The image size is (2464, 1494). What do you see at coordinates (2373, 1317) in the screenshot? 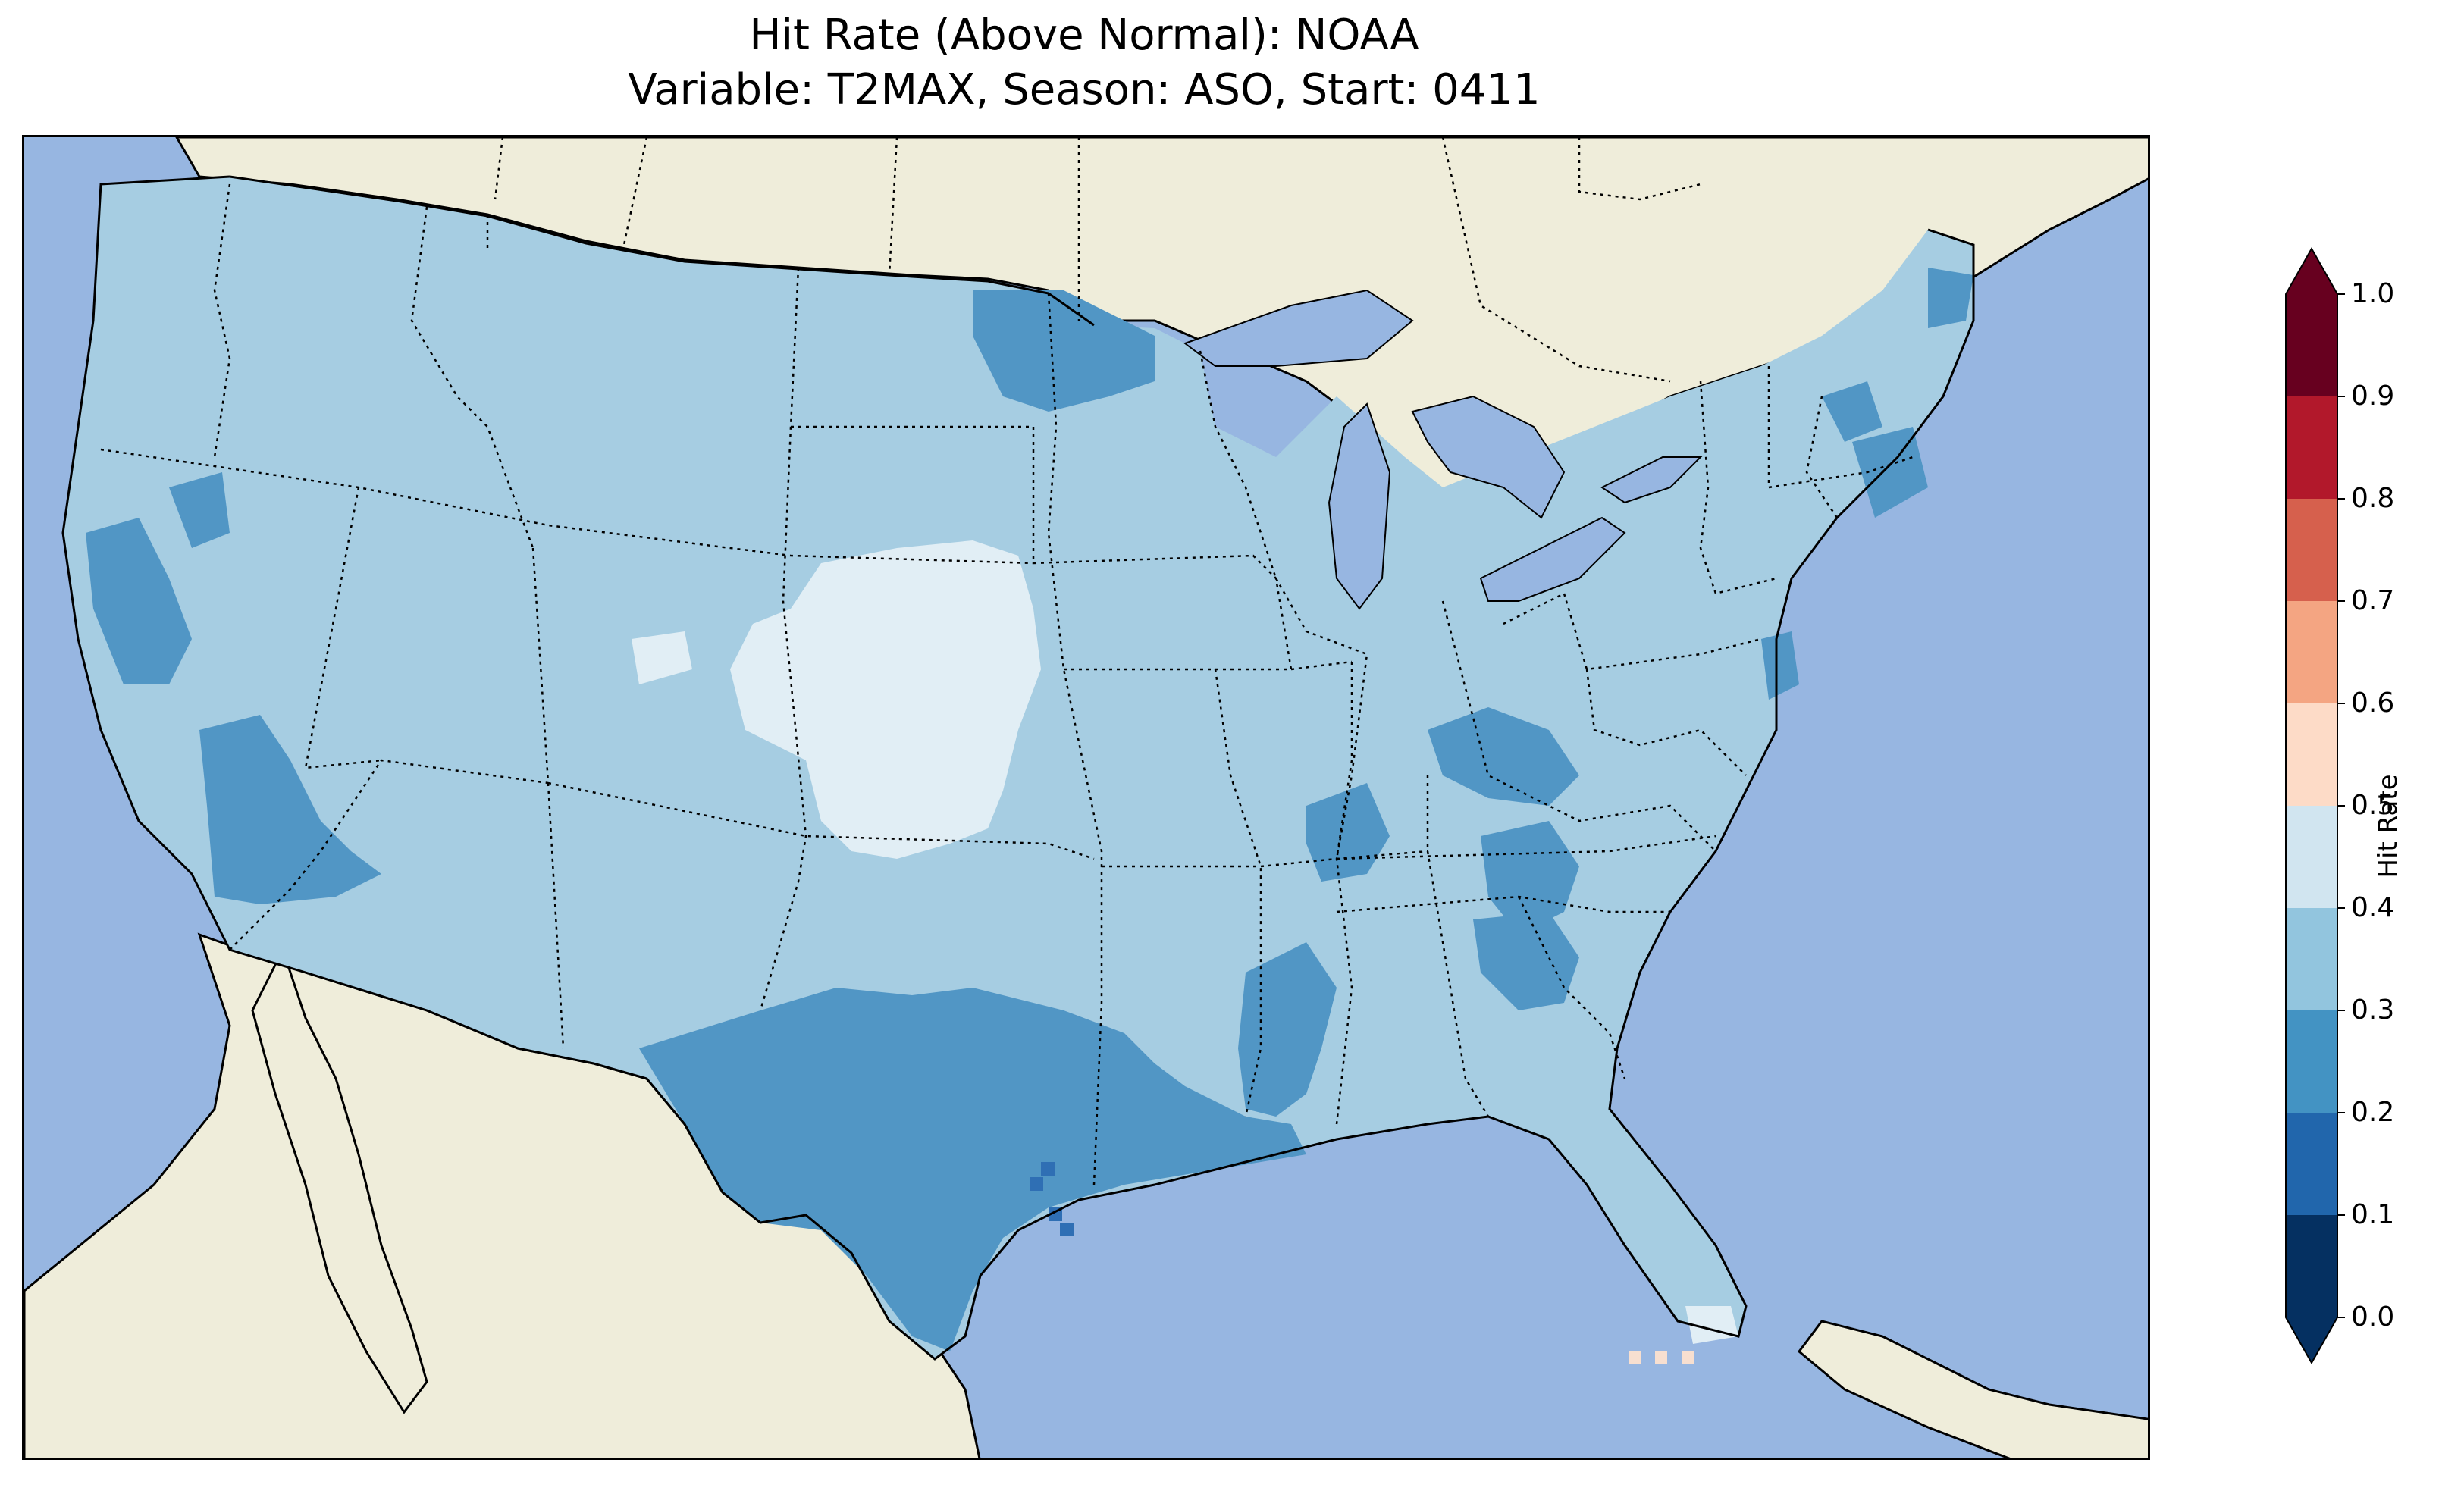
I see `colorbar-tick-label: 0.0` at bounding box center [2373, 1317].